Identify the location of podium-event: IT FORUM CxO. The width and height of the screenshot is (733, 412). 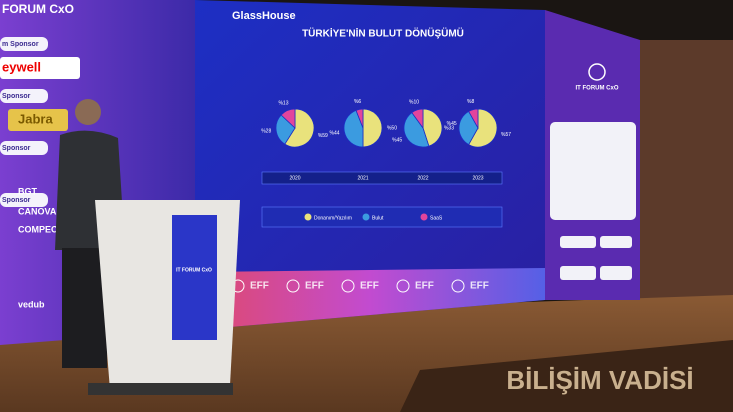
(194, 270).